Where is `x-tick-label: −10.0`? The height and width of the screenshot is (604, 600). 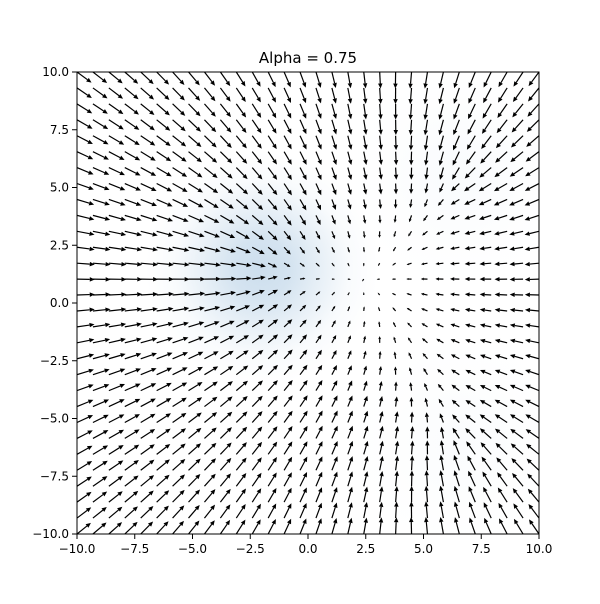
x-tick-label: −10.0 is located at coordinates (77, 549).